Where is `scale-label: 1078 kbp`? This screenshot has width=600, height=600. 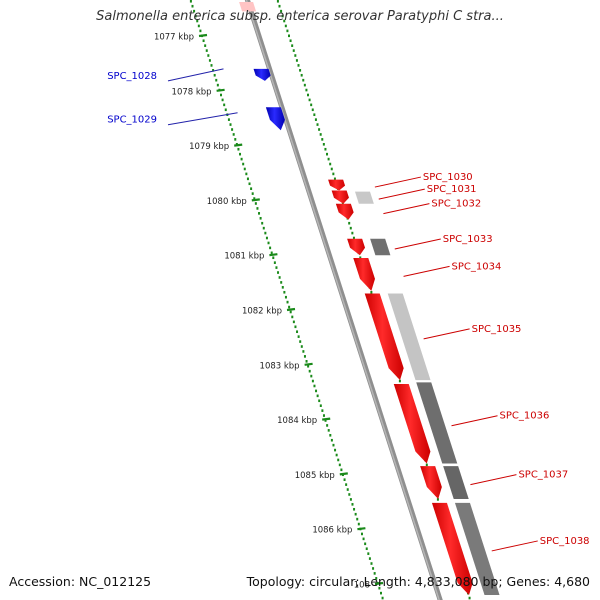 scale-label: 1078 kbp is located at coordinates (192, 92).